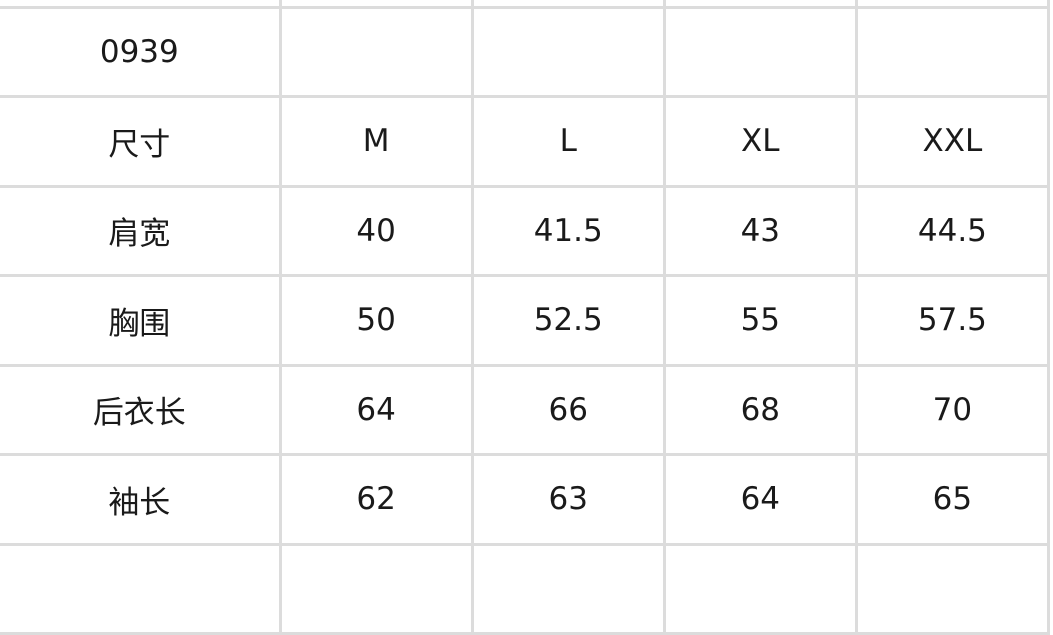  I want to click on table-cell: 62, so click(376, 499).